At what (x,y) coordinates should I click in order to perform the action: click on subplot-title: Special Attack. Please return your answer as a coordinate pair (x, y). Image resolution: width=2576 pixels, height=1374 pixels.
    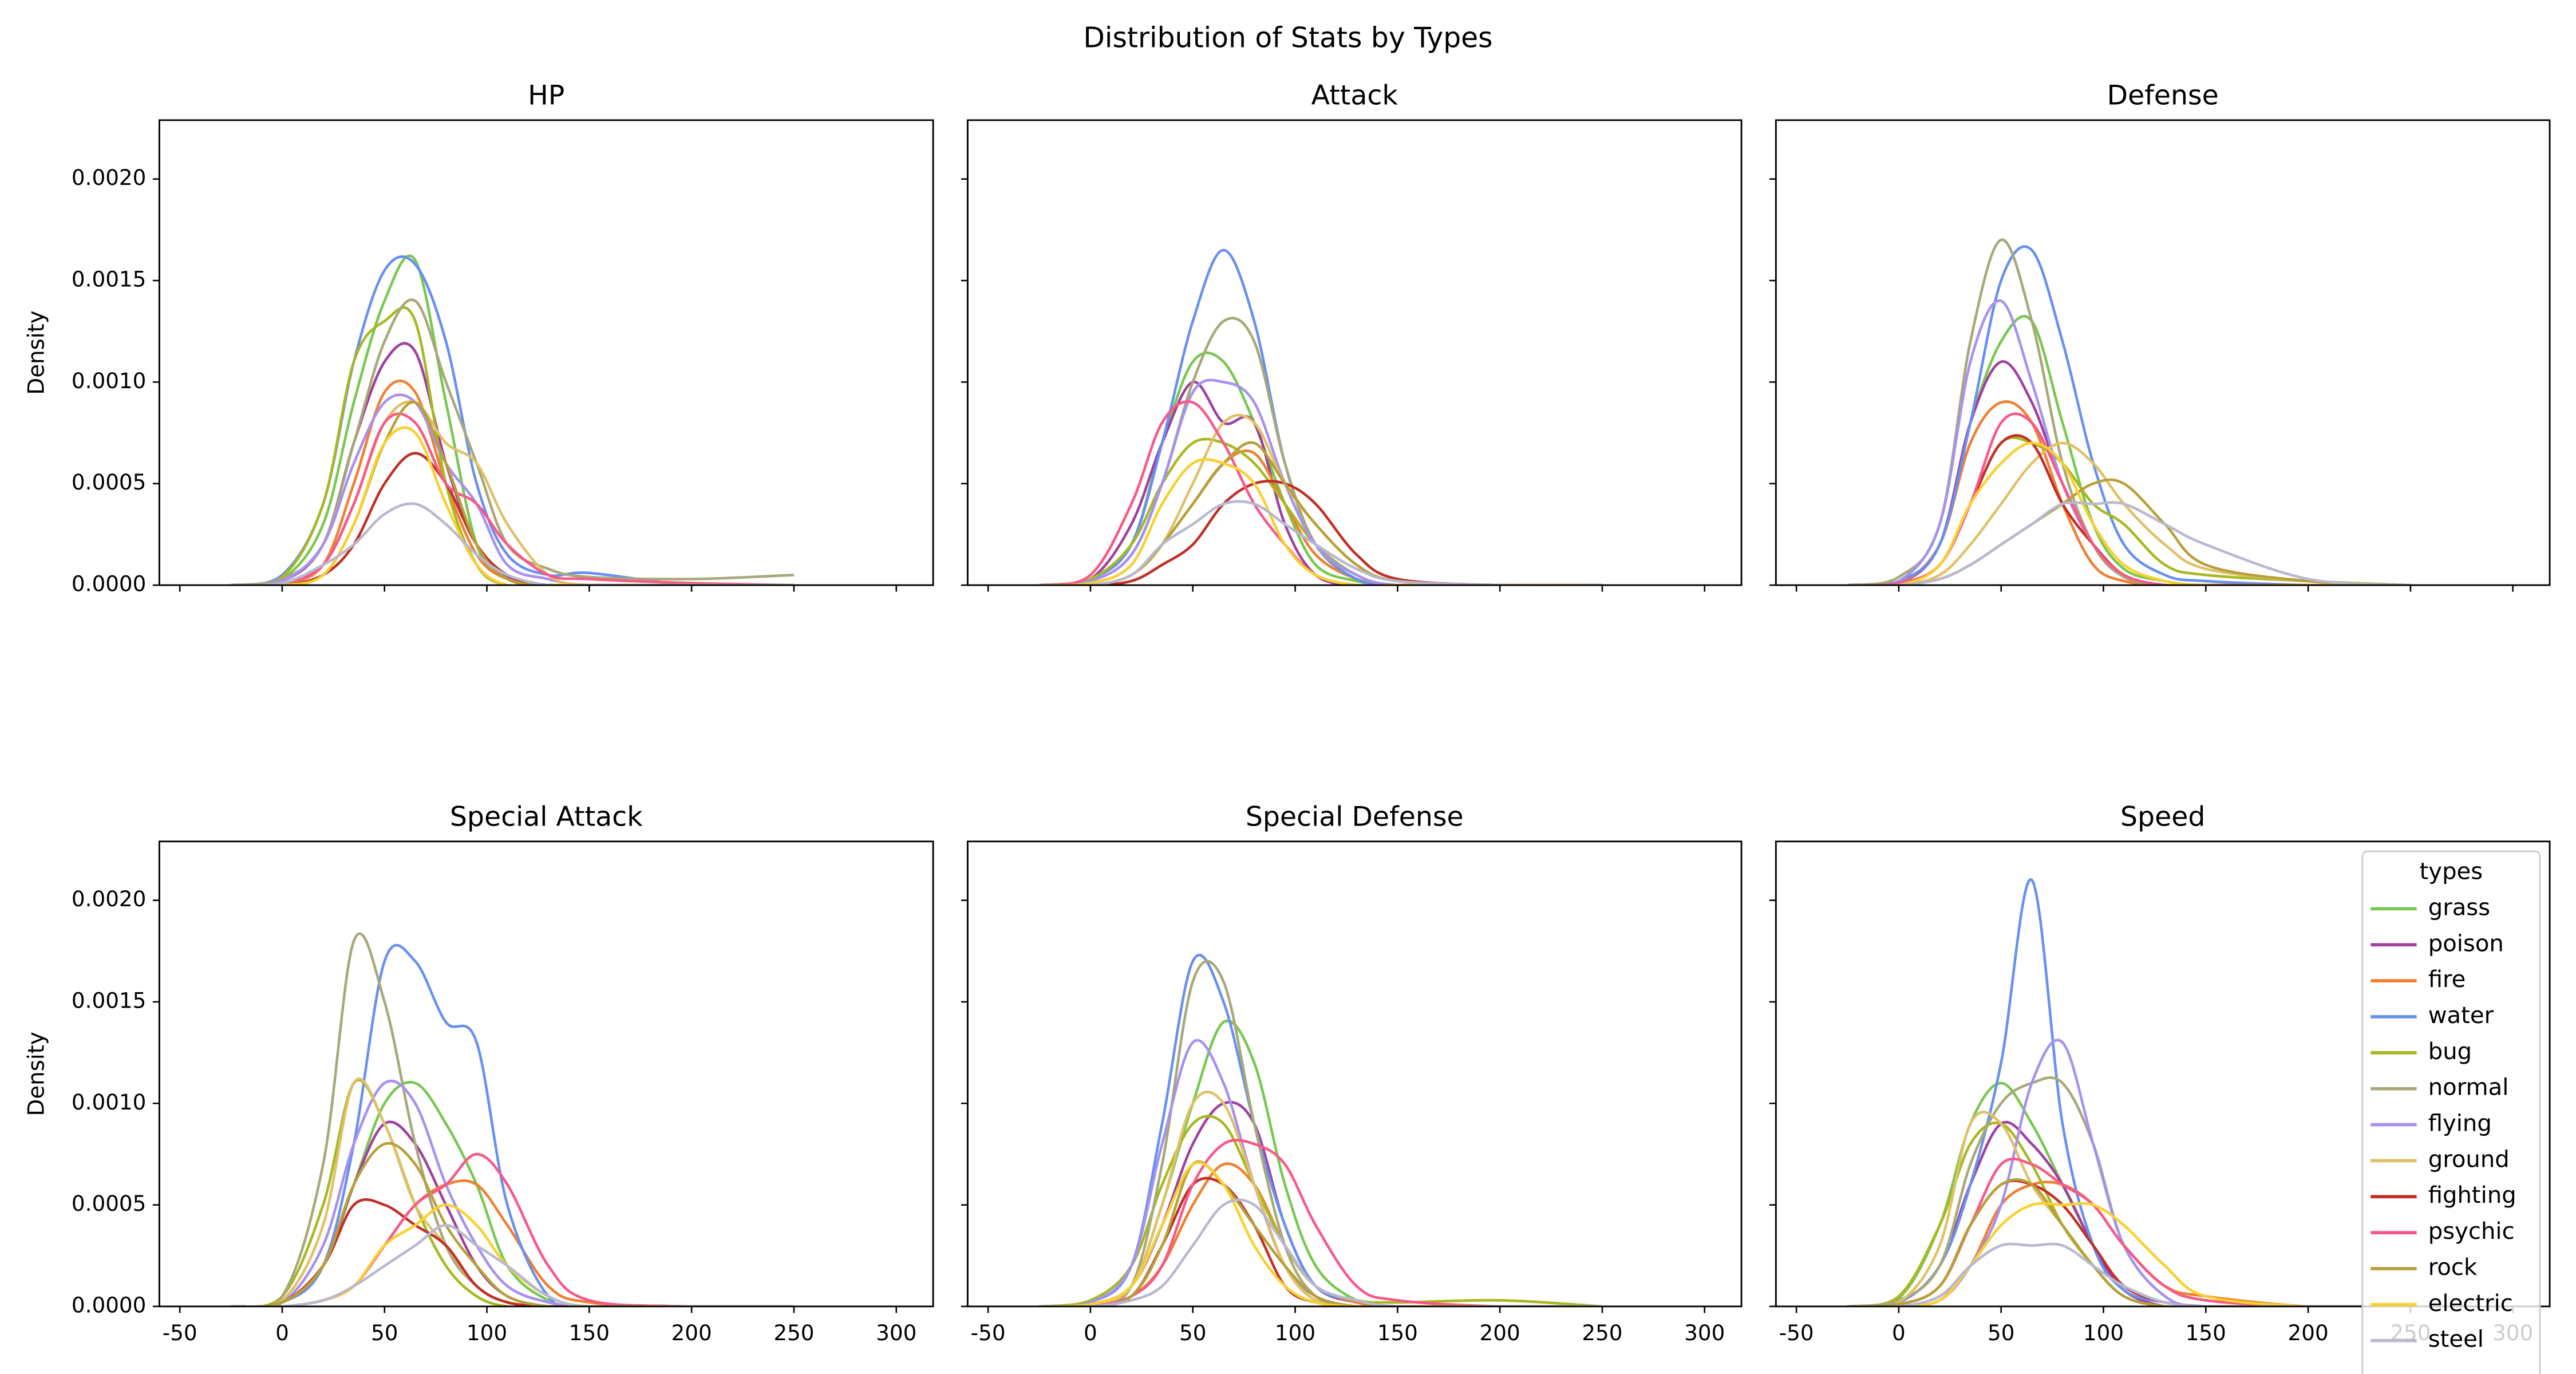
    Looking at the image, I should click on (546, 817).